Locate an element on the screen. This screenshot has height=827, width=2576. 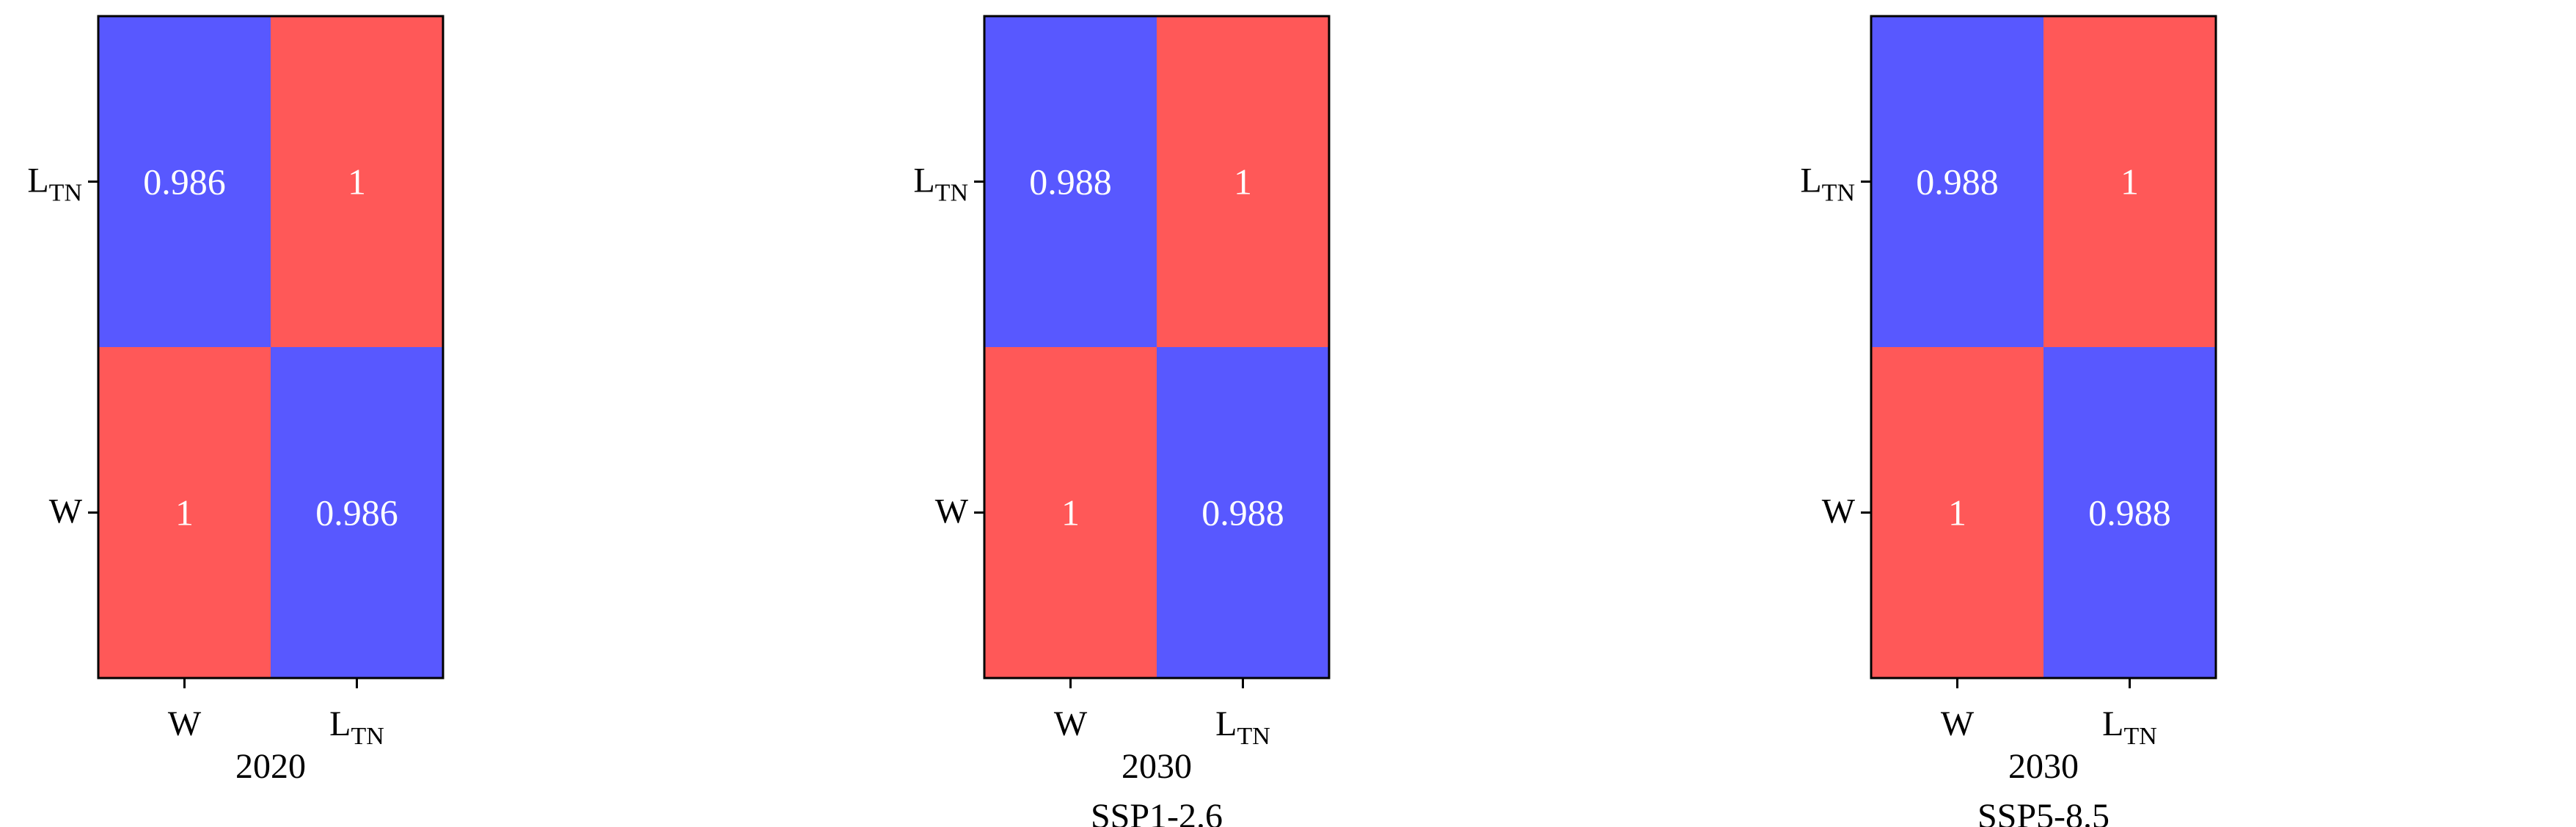
x-axis-caption: SSP1-2.6 is located at coordinates (1157, 812).